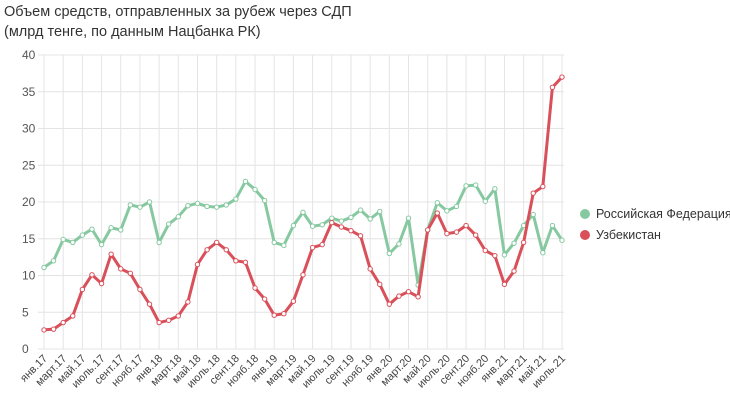 This screenshot has height=405, width=730. Describe the element at coordinates (655, 234) in the screenshot. I see `legend-item-uzbekistan: Узбекистан` at that location.